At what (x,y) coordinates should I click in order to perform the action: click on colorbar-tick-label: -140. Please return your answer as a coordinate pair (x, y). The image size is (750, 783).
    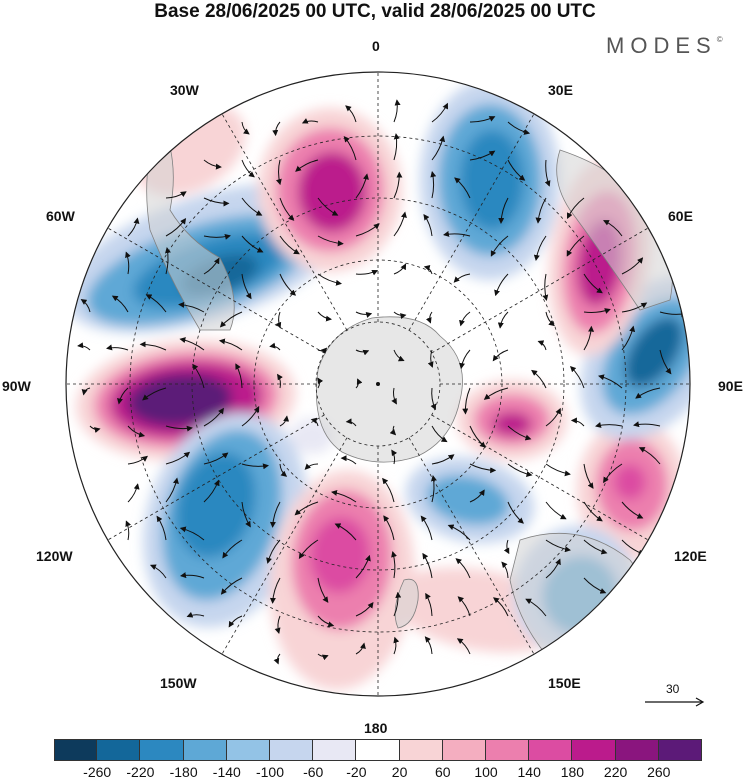
    Looking at the image, I should click on (226, 772).